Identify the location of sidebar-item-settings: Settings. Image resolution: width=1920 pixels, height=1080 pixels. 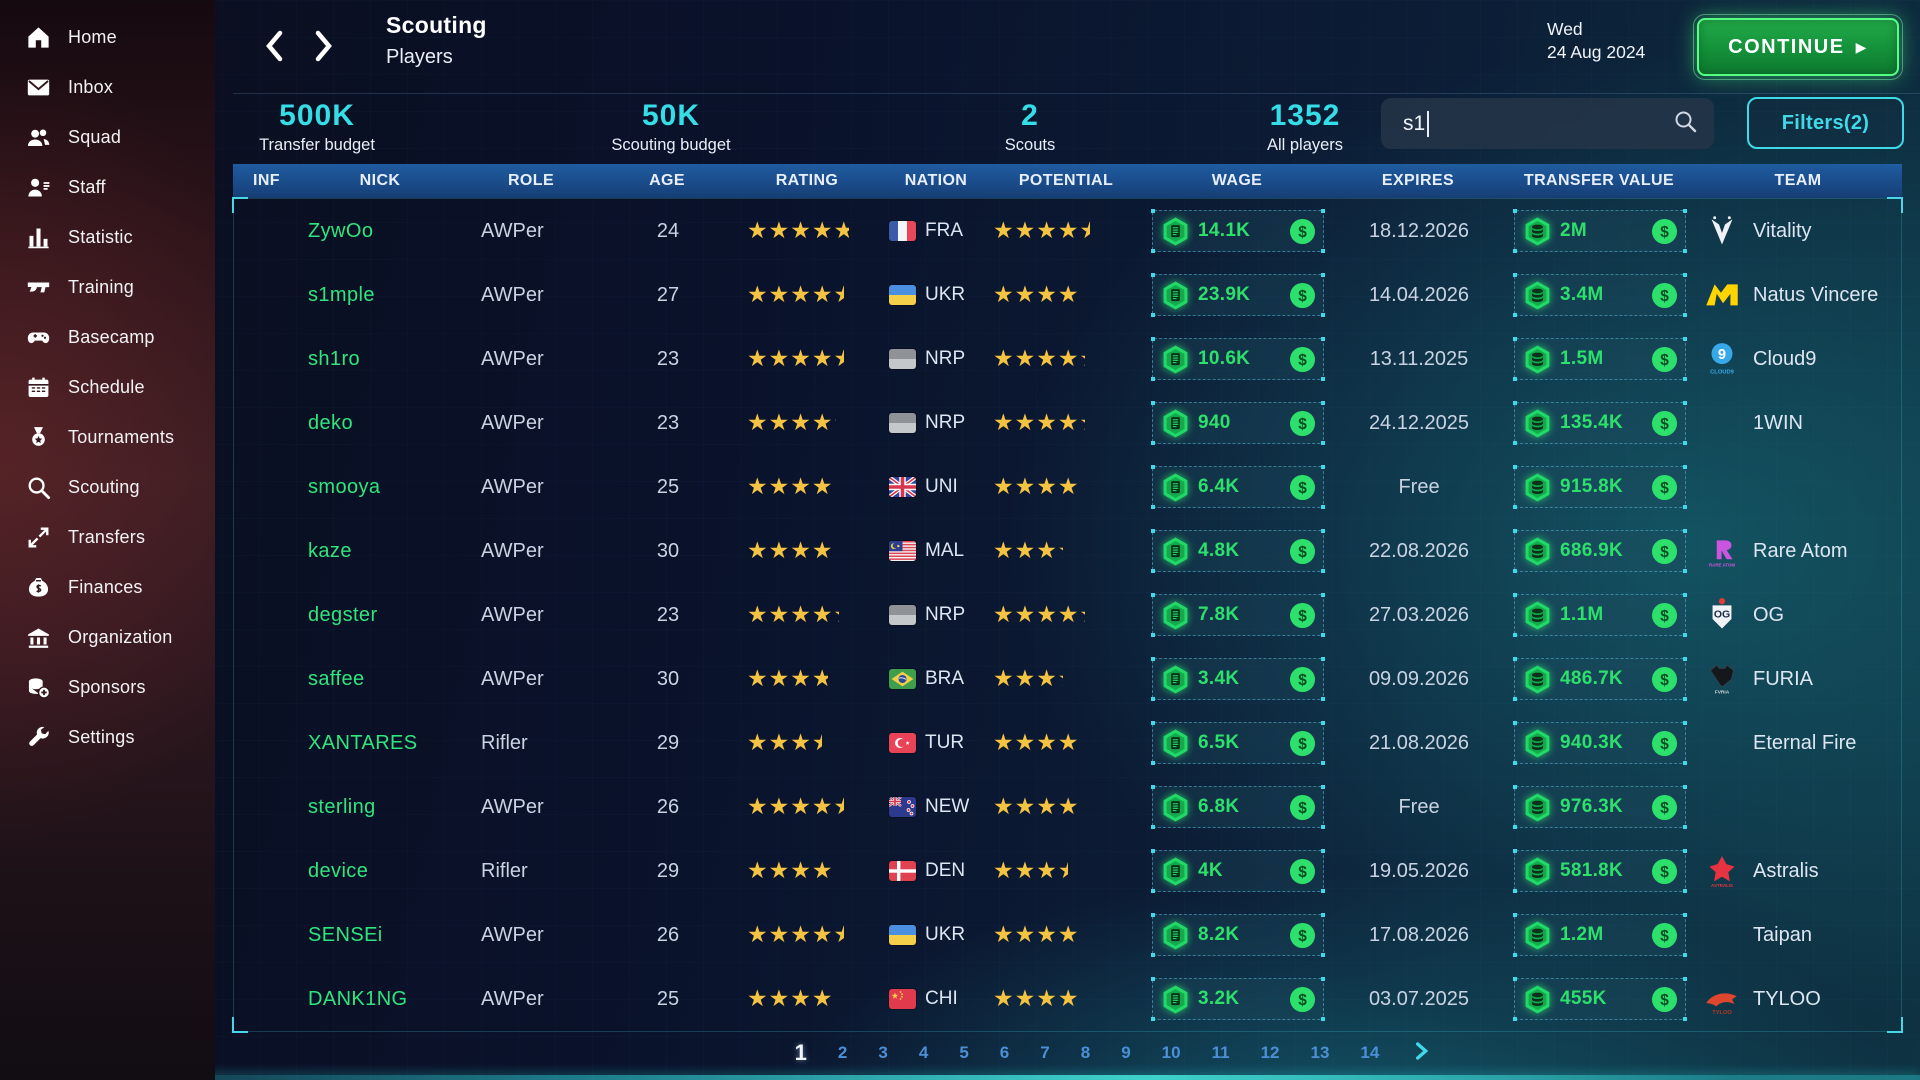
(107, 737).